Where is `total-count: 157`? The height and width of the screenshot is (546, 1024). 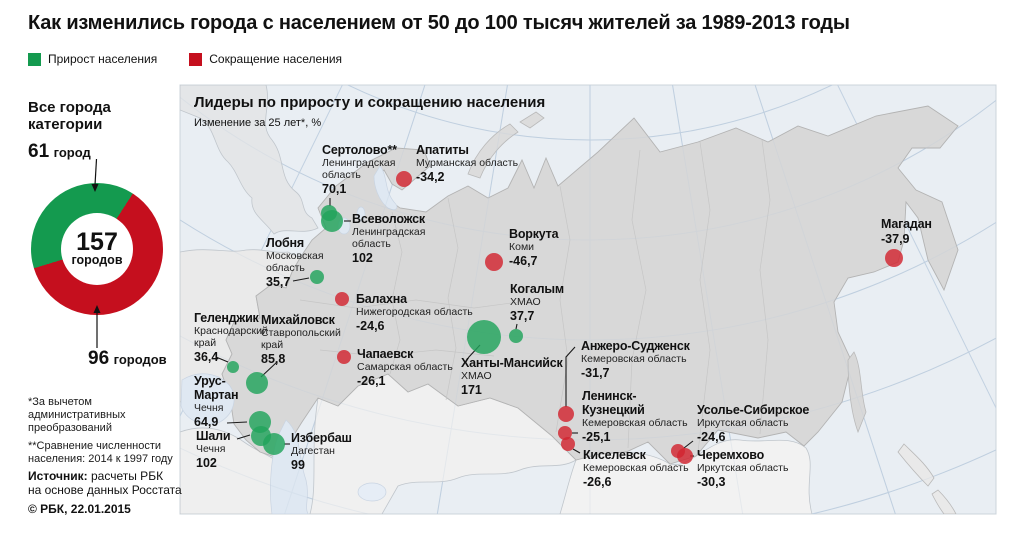 total-count: 157 is located at coordinates (97, 242).